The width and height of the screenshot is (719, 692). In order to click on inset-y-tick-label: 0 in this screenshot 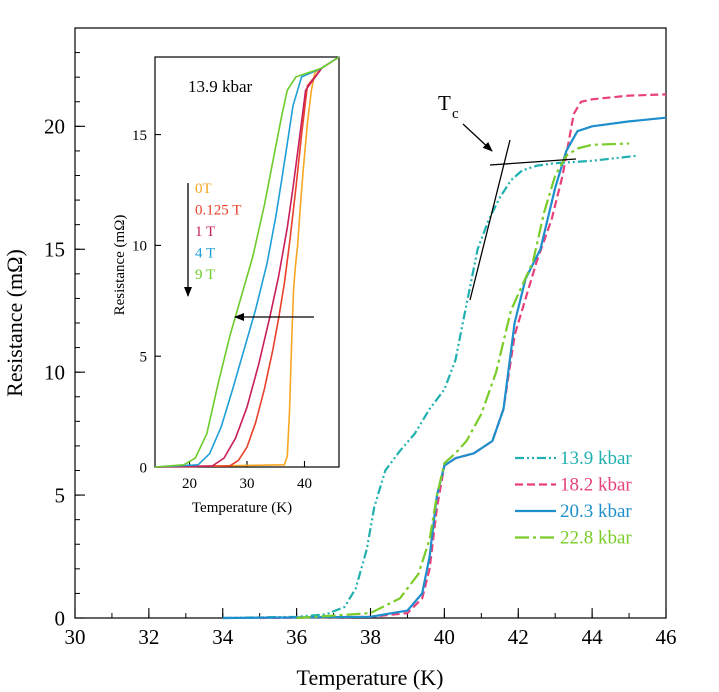, I will do `click(144, 468)`.